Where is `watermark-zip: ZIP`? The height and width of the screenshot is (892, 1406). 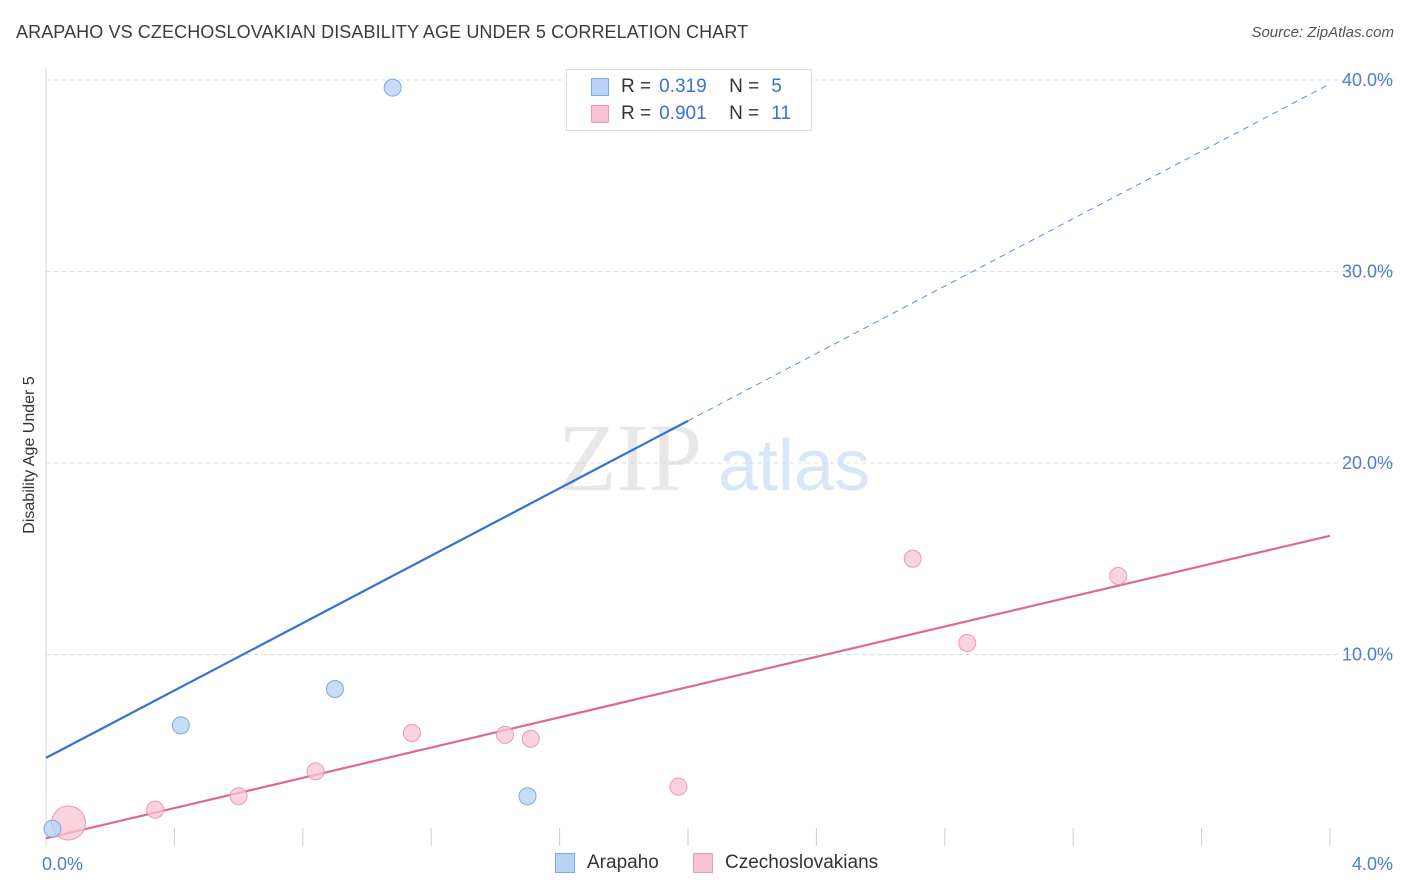
watermark-zip: ZIP is located at coordinates (630, 457).